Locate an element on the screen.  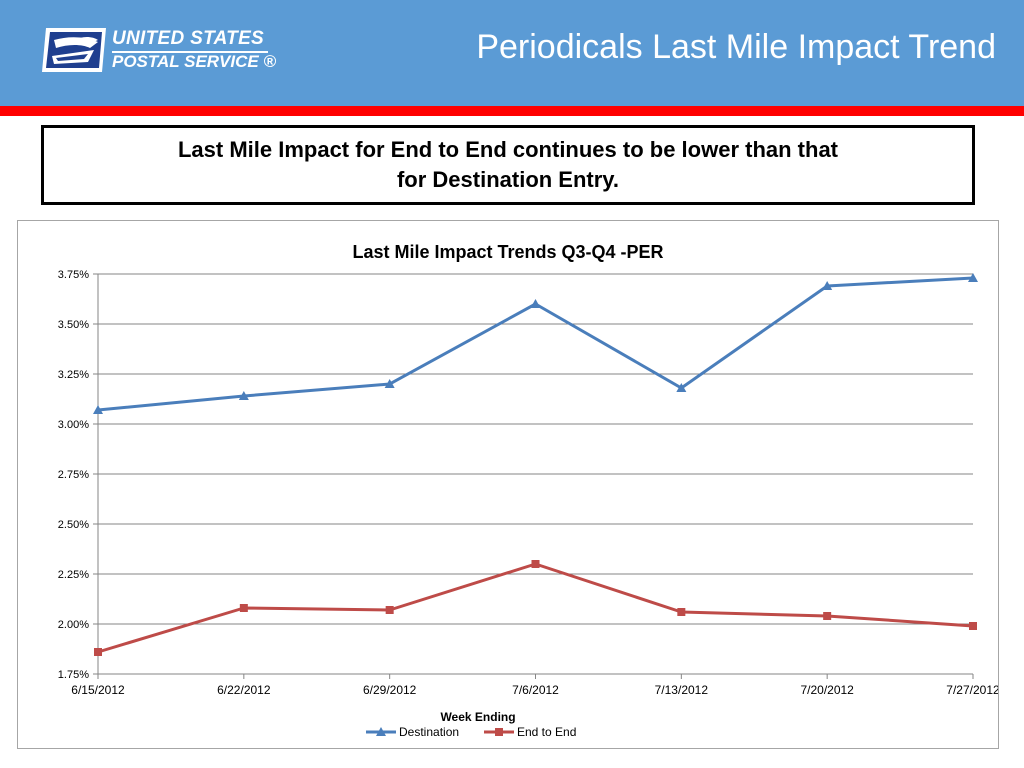
y-tick-label: 3.25% is located at coordinates (73, 375).